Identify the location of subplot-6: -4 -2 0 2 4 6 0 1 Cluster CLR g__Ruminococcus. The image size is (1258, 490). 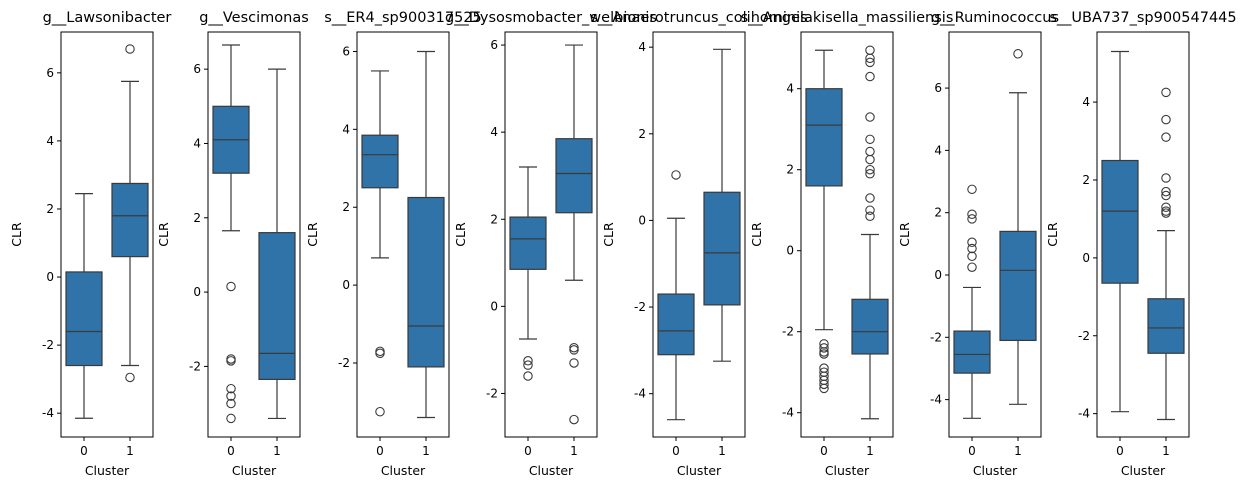
(978, 244).